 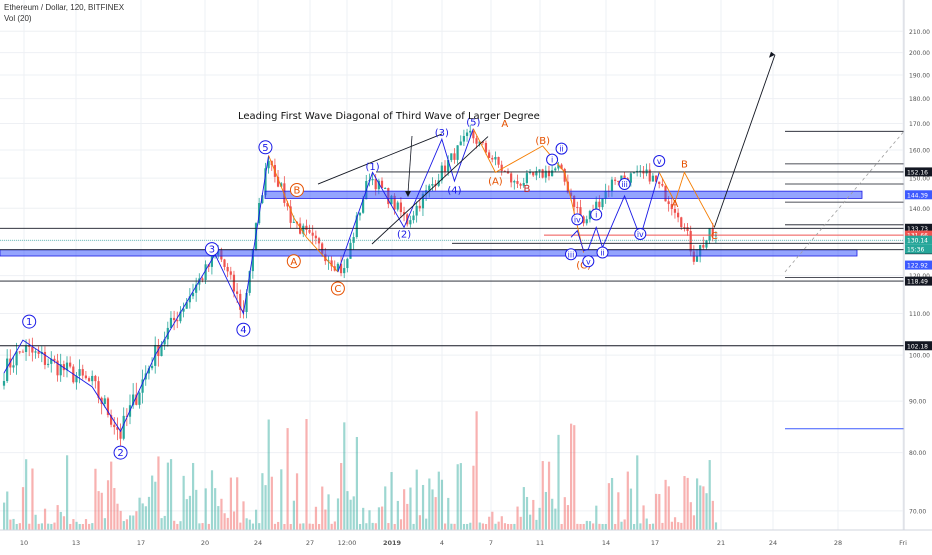 What do you see at coordinates (675, 204) in the screenshot?
I see `wave-label-29: A` at bounding box center [675, 204].